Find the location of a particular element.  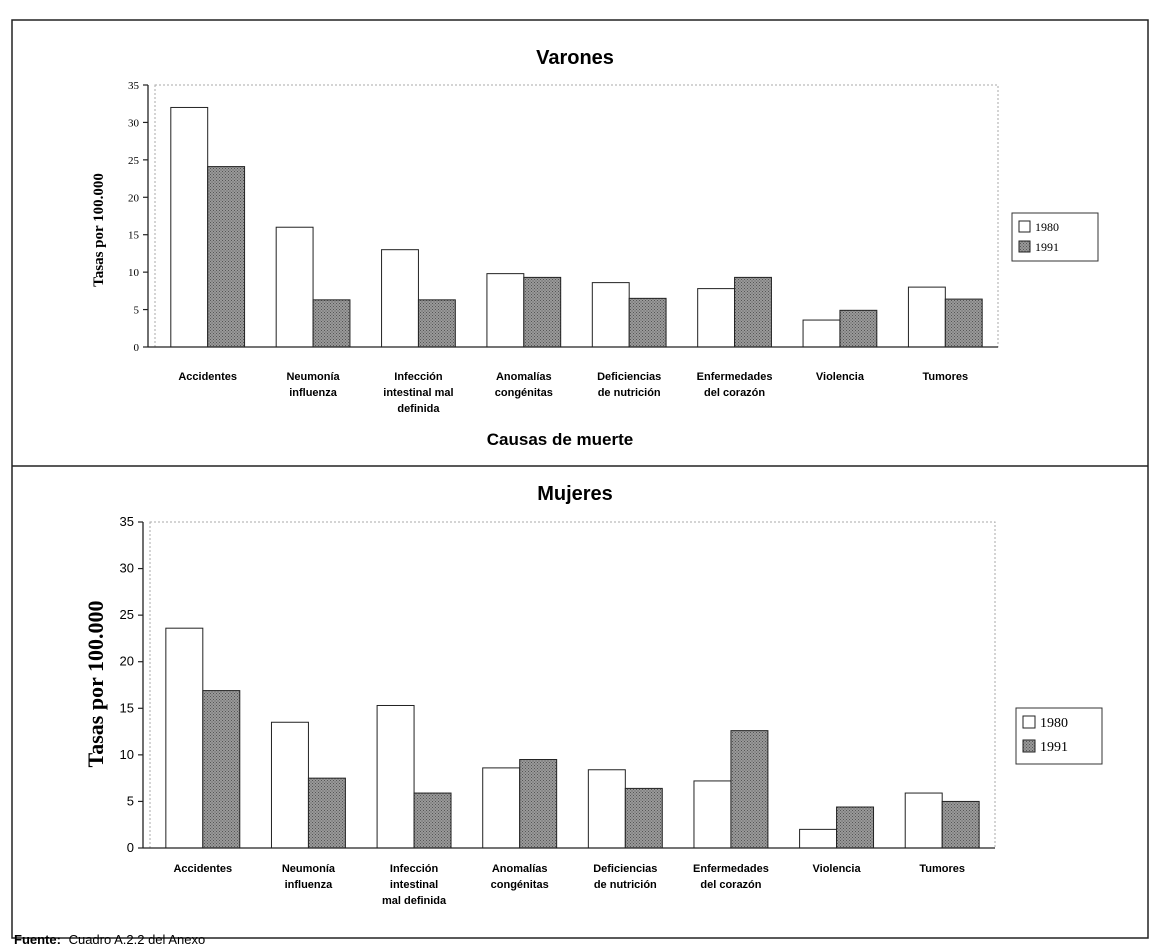

chart-title: Varones is located at coordinates (575, 58).